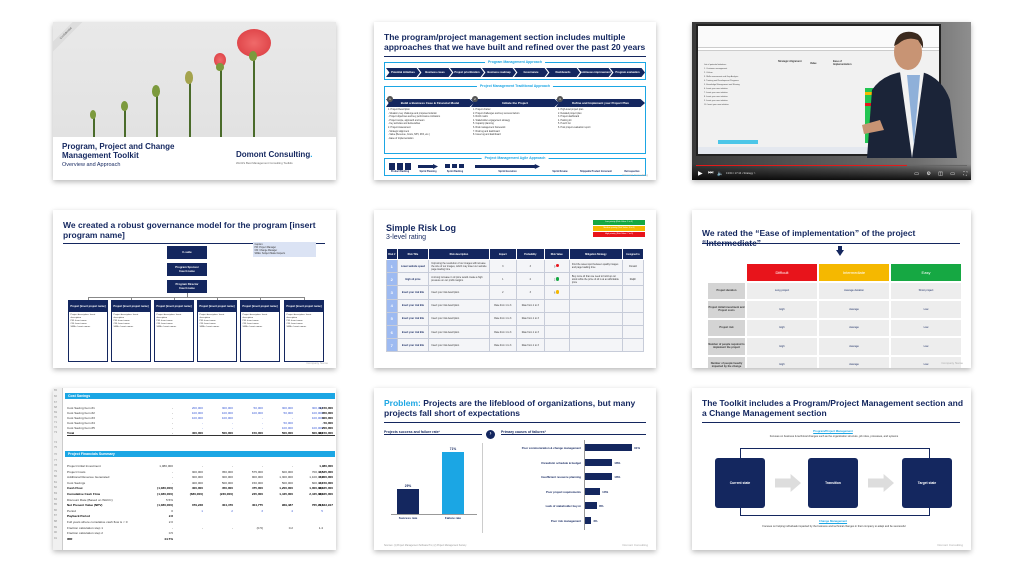  Describe the element at coordinates (408, 501) in the screenshot. I see `bar-success-rate` at that location.